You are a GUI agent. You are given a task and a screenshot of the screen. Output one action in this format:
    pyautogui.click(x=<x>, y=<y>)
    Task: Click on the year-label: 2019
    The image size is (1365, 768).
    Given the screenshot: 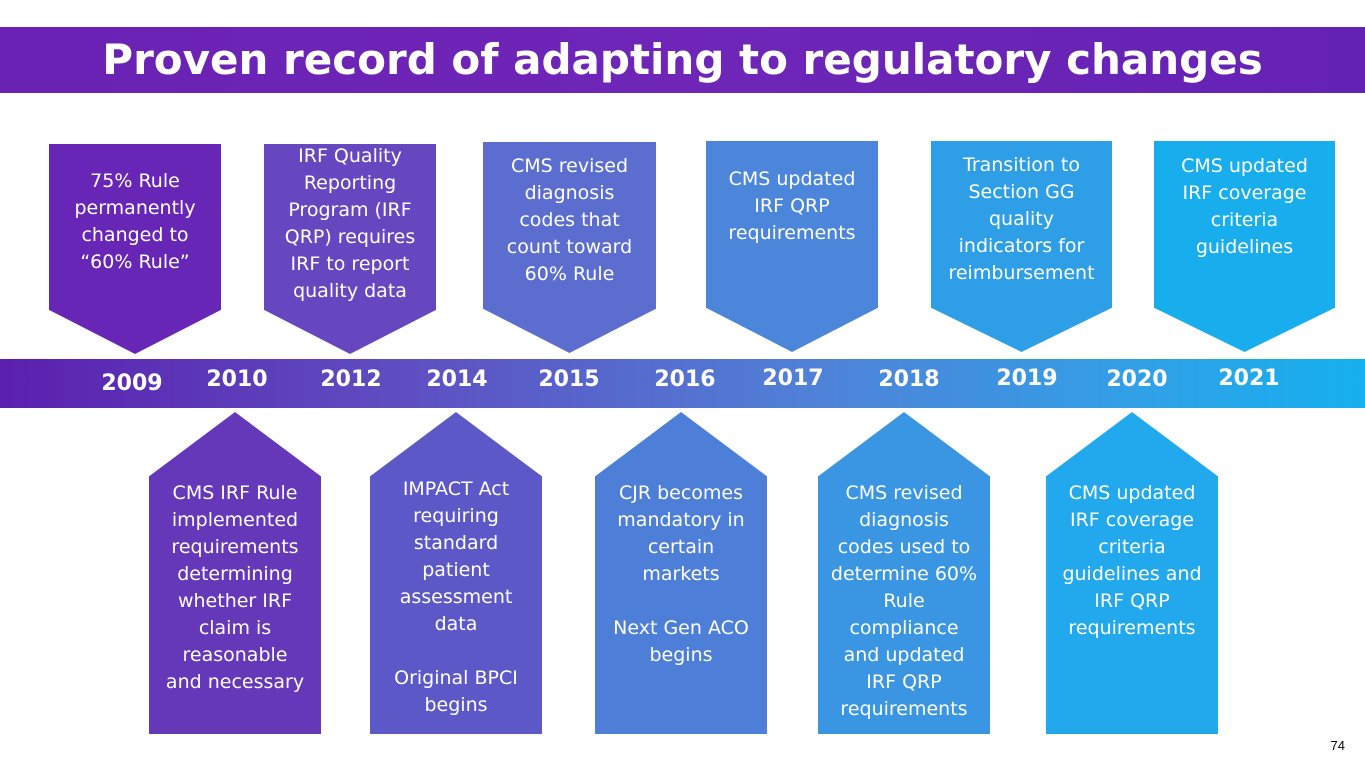 What is the action you would take?
    pyautogui.click(x=1027, y=378)
    